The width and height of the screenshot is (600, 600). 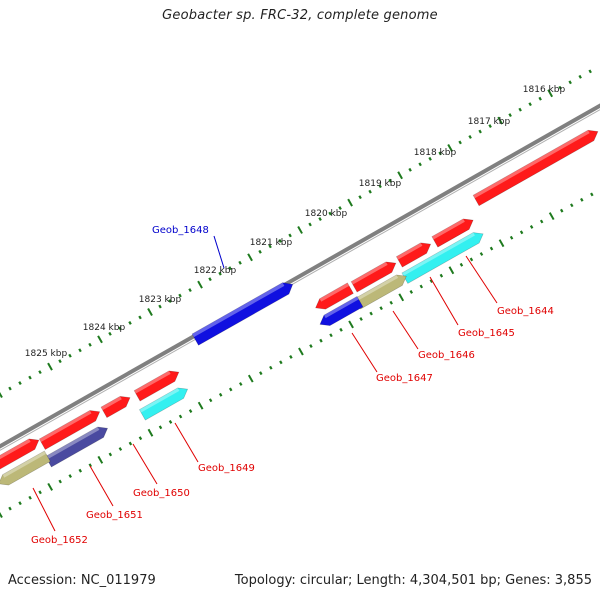 What do you see at coordinates (525, 311) in the screenshot?
I see `gene-label-geob-1644: Geob_1644` at bounding box center [525, 311].